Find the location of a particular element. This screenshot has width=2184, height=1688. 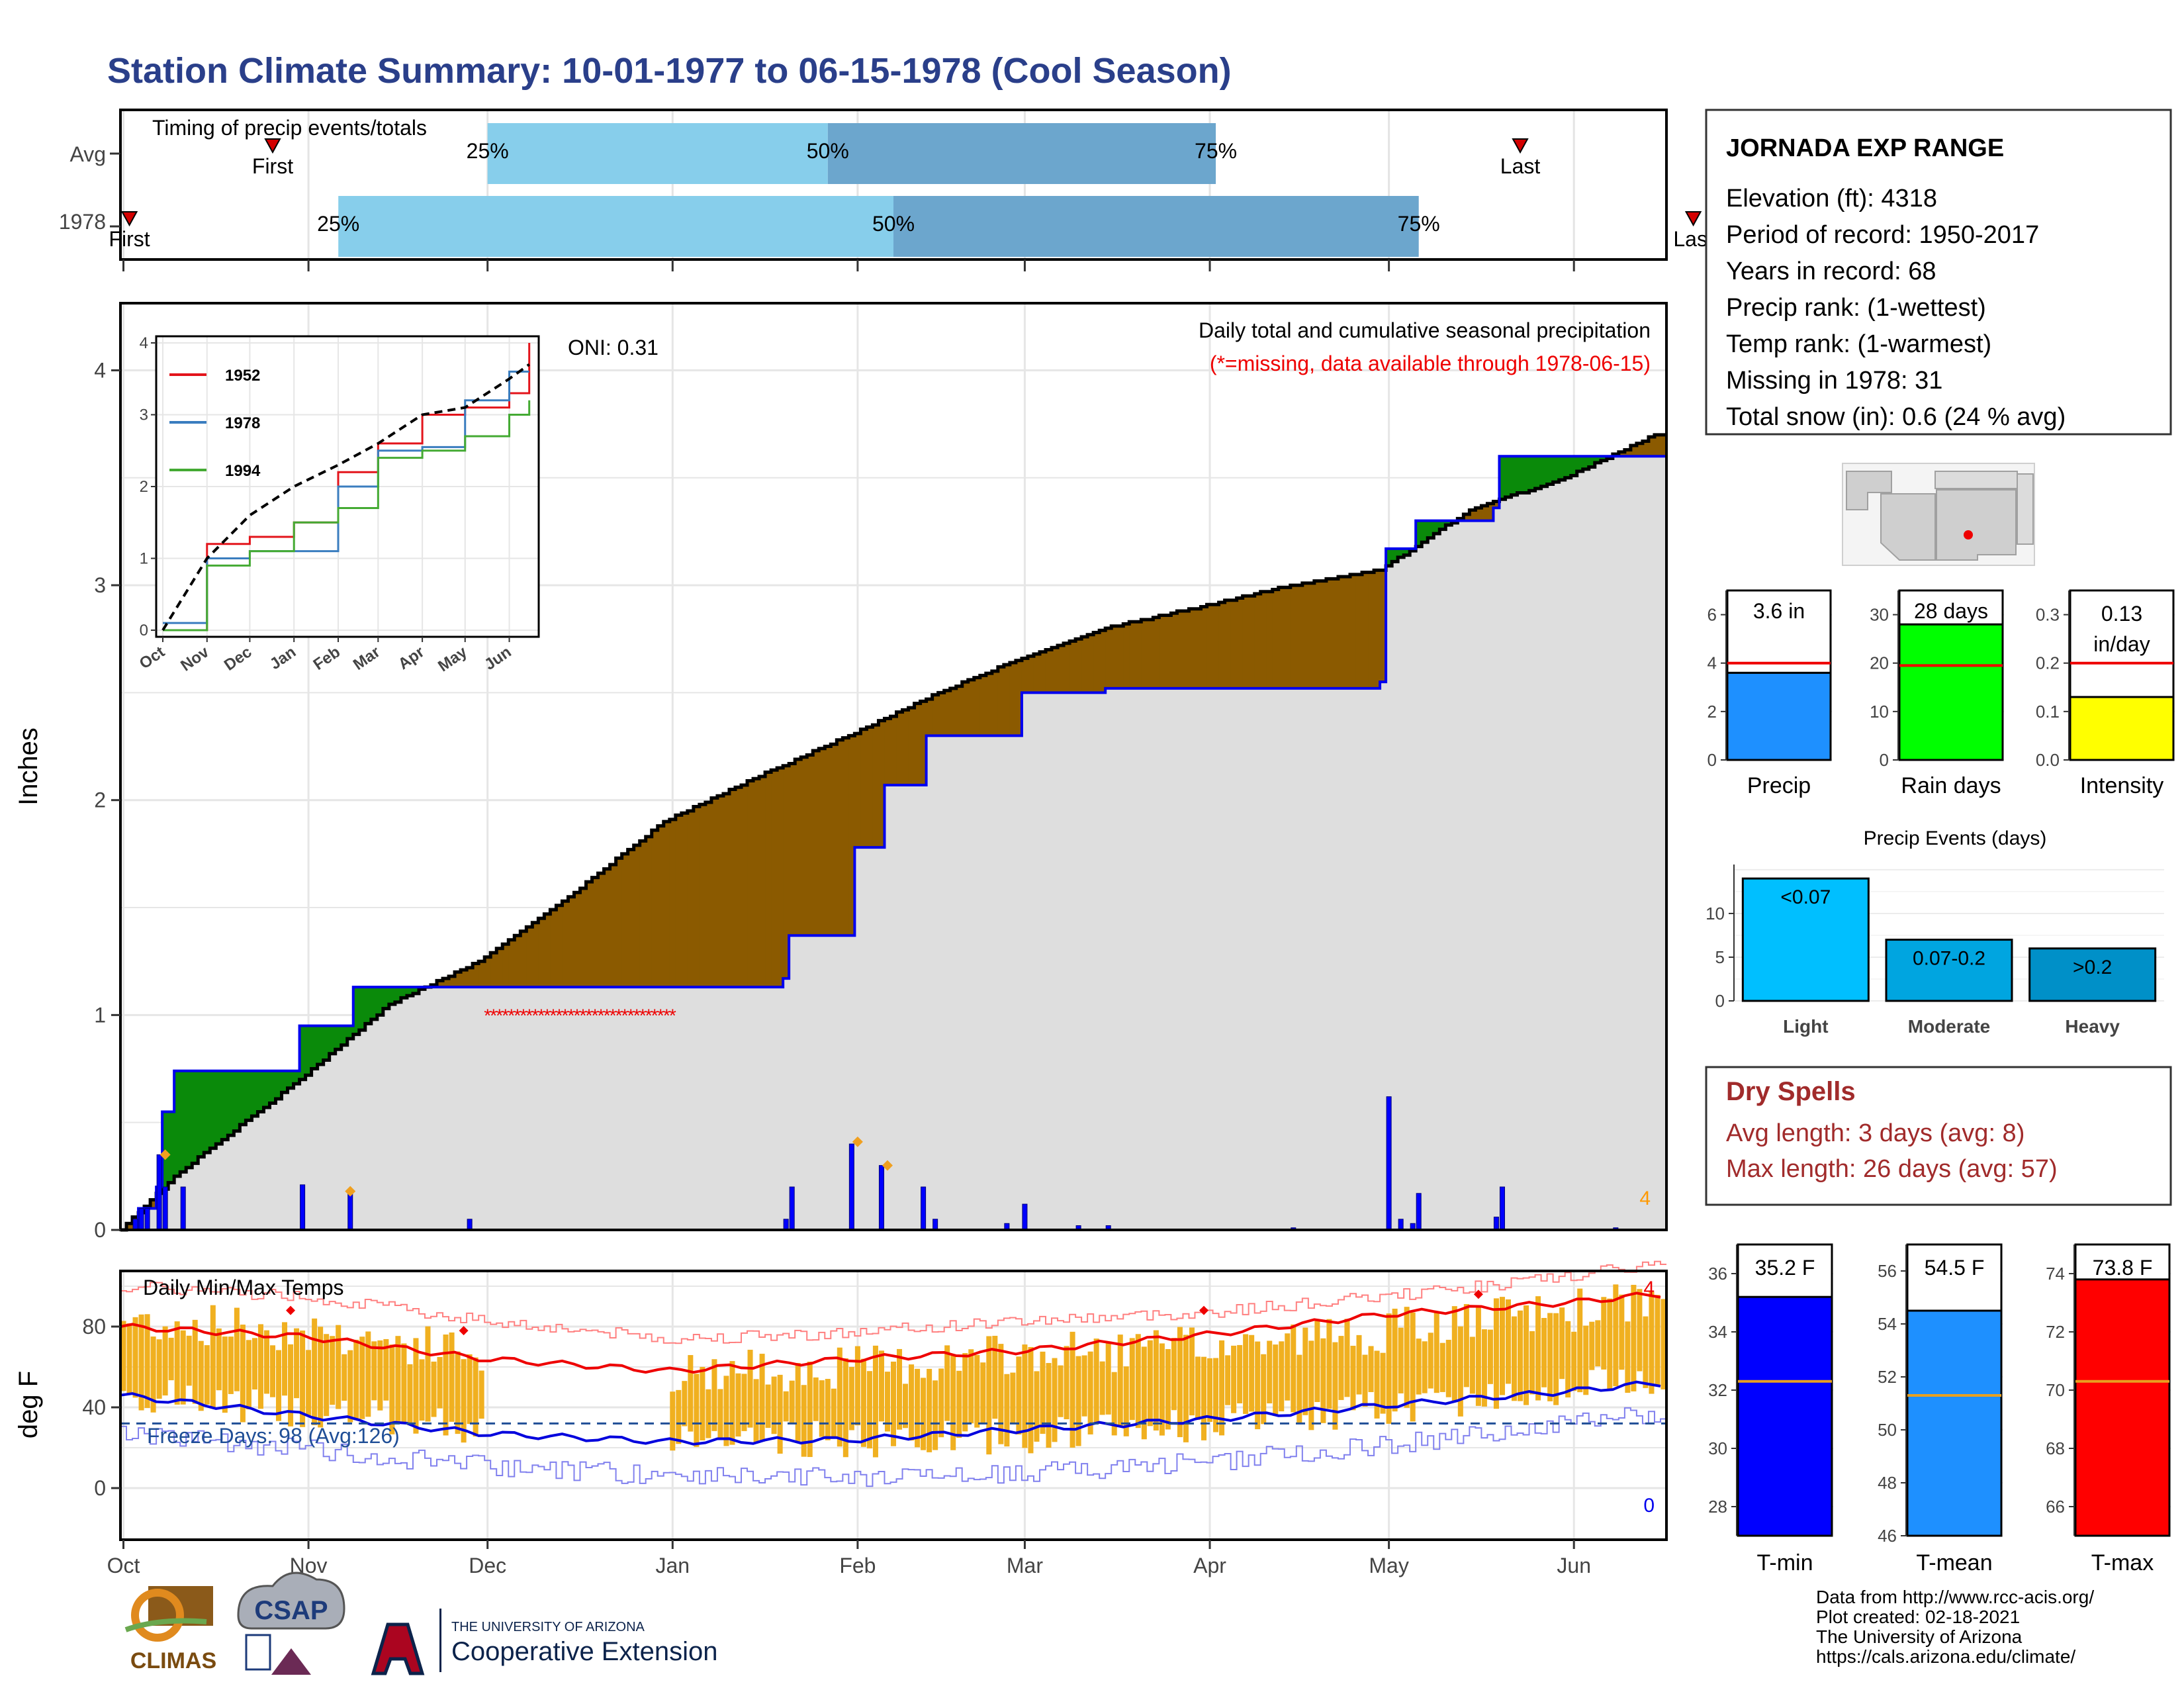

inset-legend-label: 1952 is located at coordinates (242, 376).